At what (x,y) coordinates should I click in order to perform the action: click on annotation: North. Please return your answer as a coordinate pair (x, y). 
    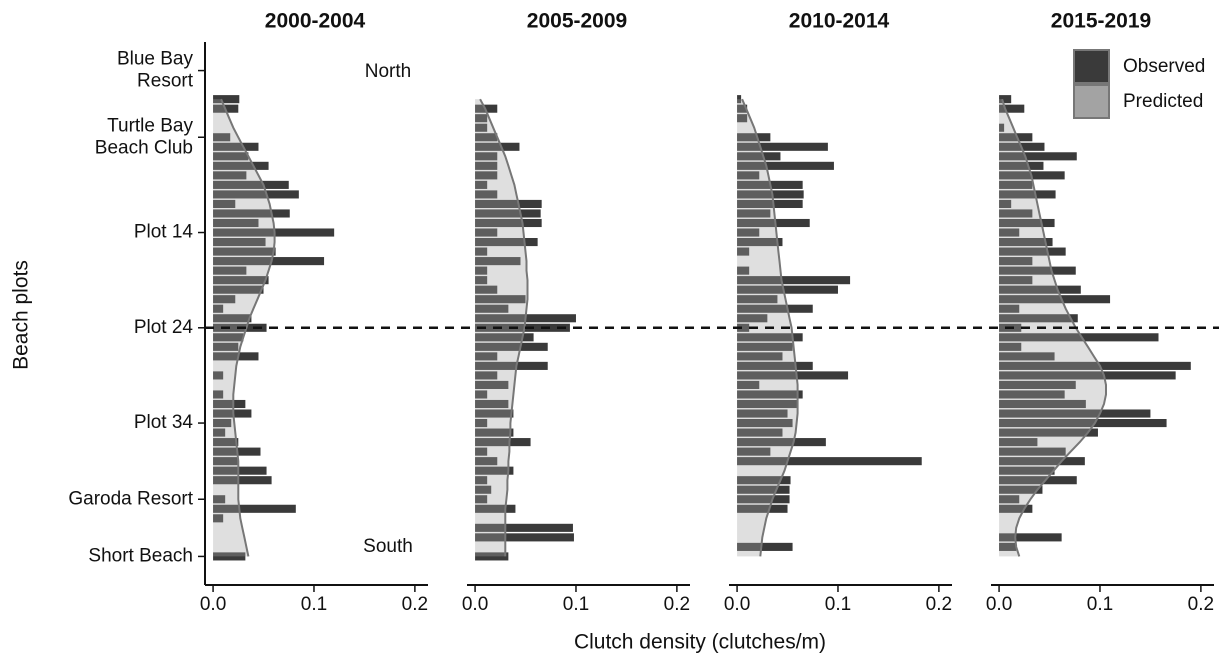
    Looking at the image, I should click on (388, 71).